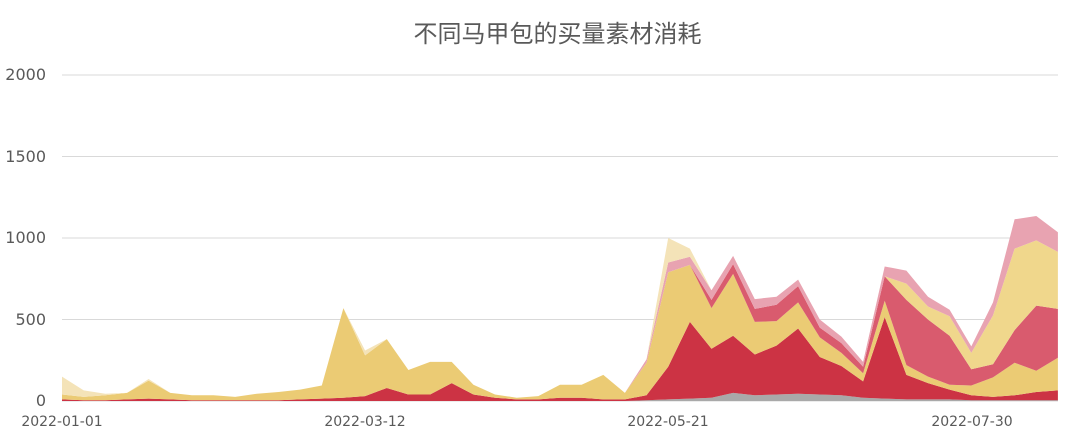 This screenshot has width=1080, height=444. What do you see at coordinates (62, 422) in the screenshot?
I see `x-tick-label: 2022-01-01` at bounding box center [62, 422].